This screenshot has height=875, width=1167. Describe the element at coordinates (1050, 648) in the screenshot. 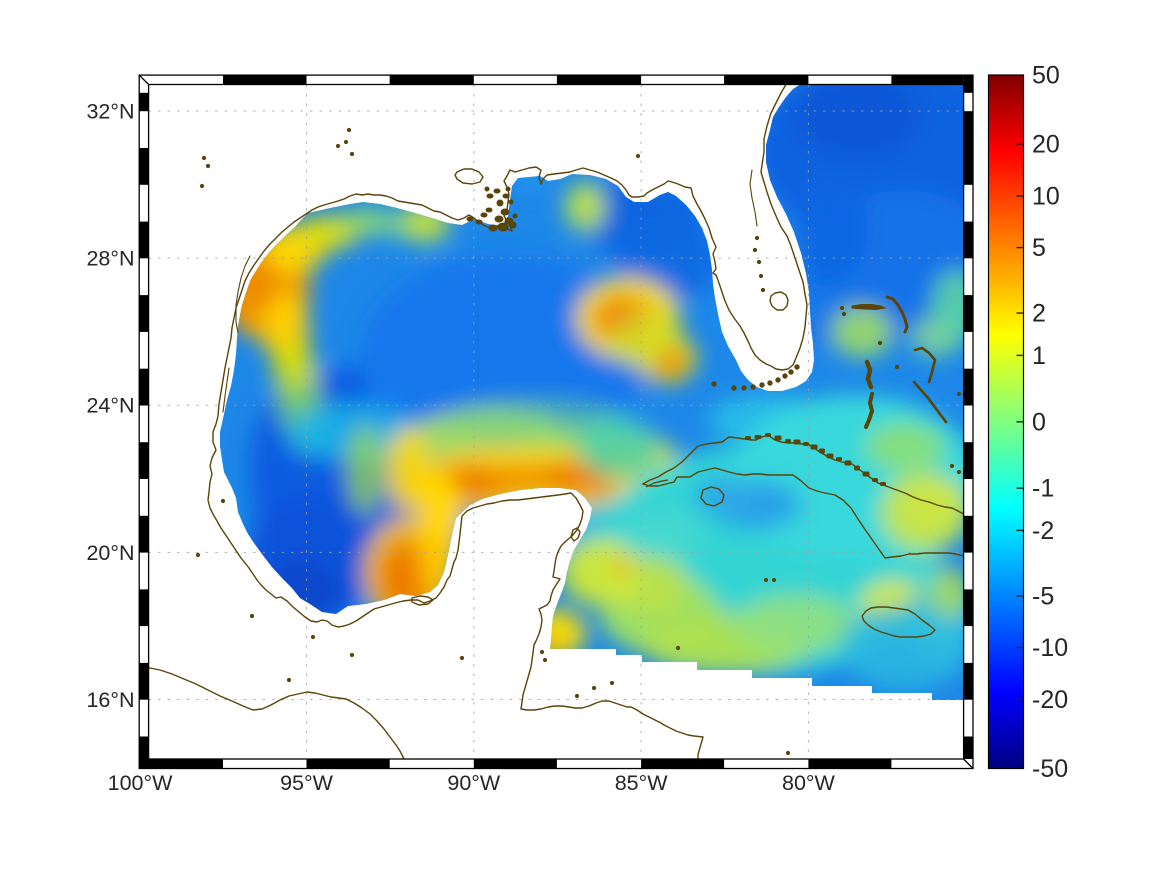

I see `svg-text: -10` at that location.